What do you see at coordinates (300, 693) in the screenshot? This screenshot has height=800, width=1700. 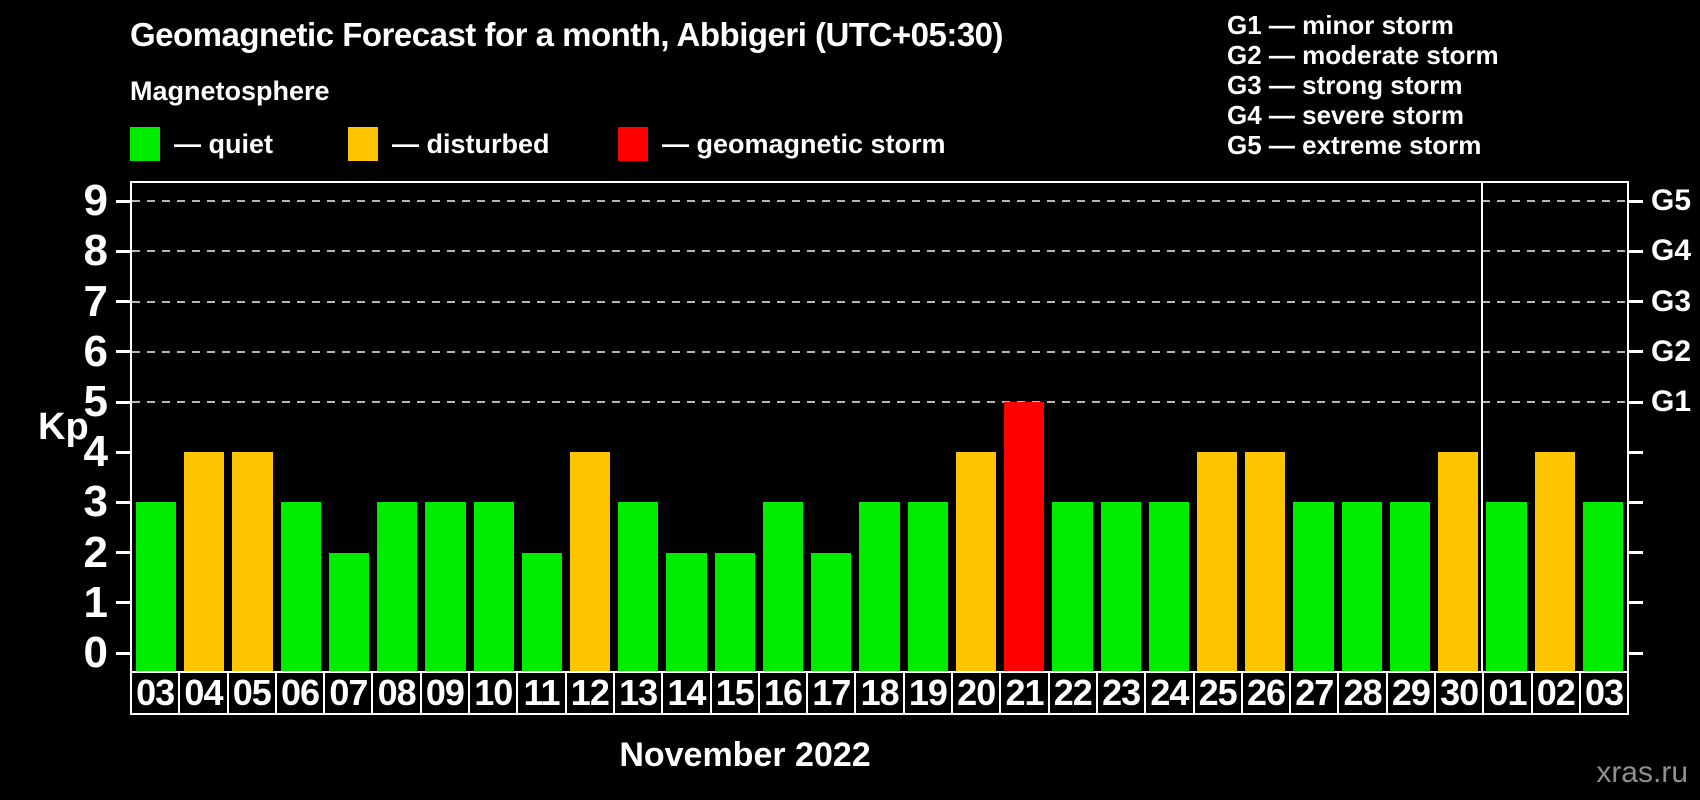 I see `x-axis-day-06: 06` at bounding box center [300, 693].